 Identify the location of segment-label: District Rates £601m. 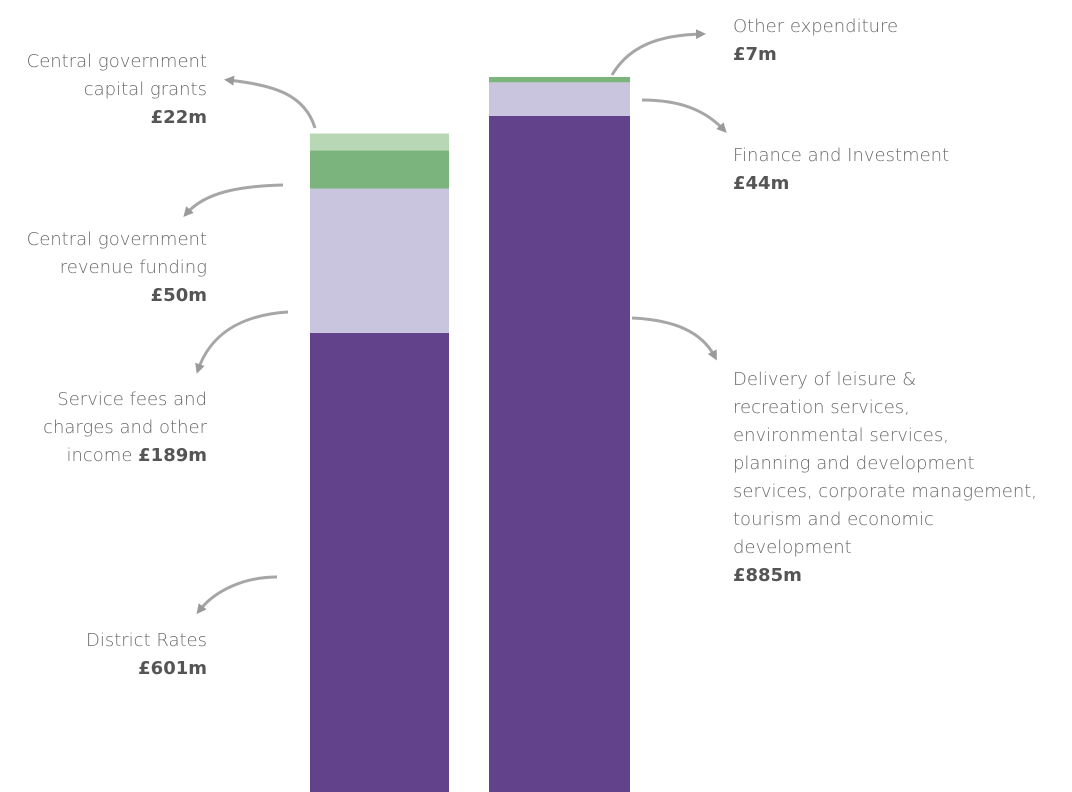
(146, 655).